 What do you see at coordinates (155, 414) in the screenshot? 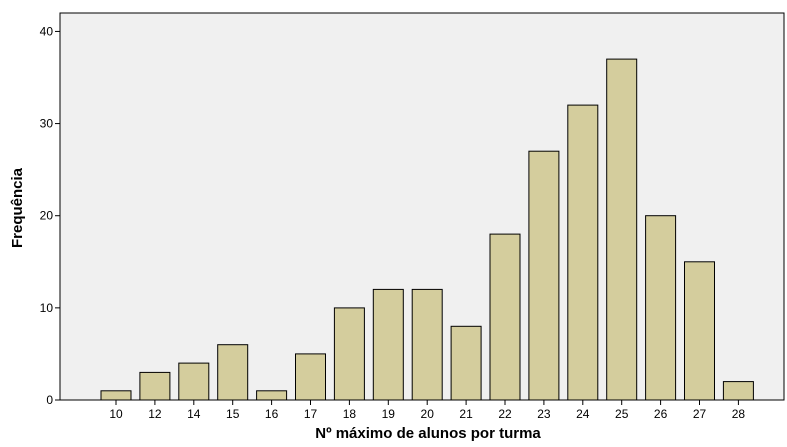
I see `x-tick-label-12: 12` at bounding box center [155, 414].